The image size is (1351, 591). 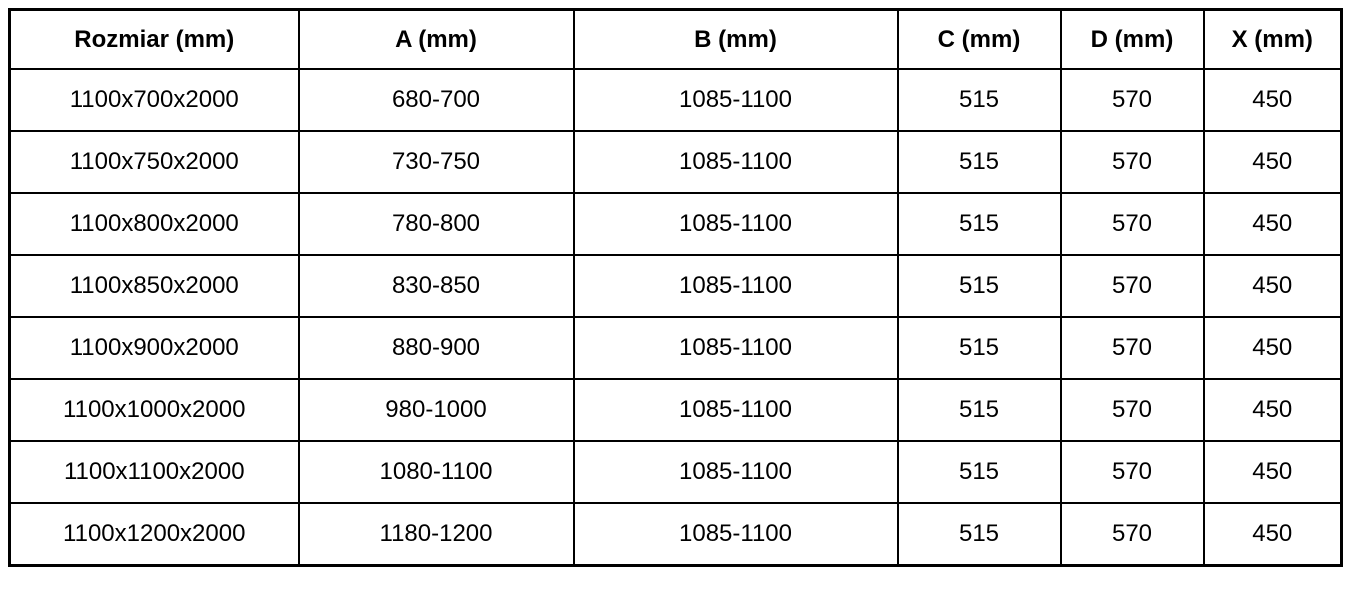 I want to click on column-header-x: X (mm), so click(x=1272, y=39).